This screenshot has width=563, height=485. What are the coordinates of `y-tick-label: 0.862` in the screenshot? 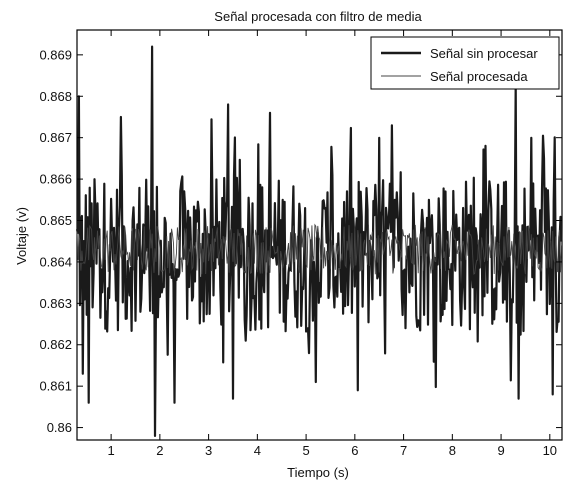 It's located at (55, 344).